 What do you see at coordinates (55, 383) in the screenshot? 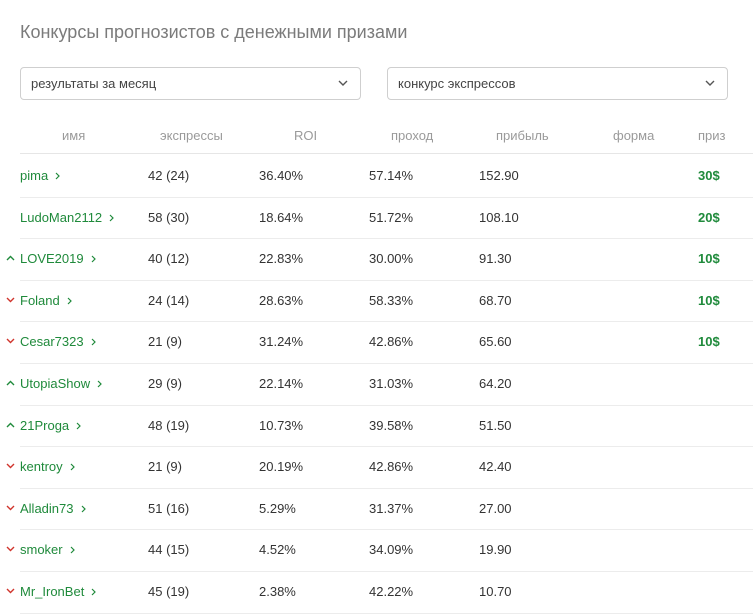
I see `forecaster-name: UtopiaShow` at bounding box center [55, 383].